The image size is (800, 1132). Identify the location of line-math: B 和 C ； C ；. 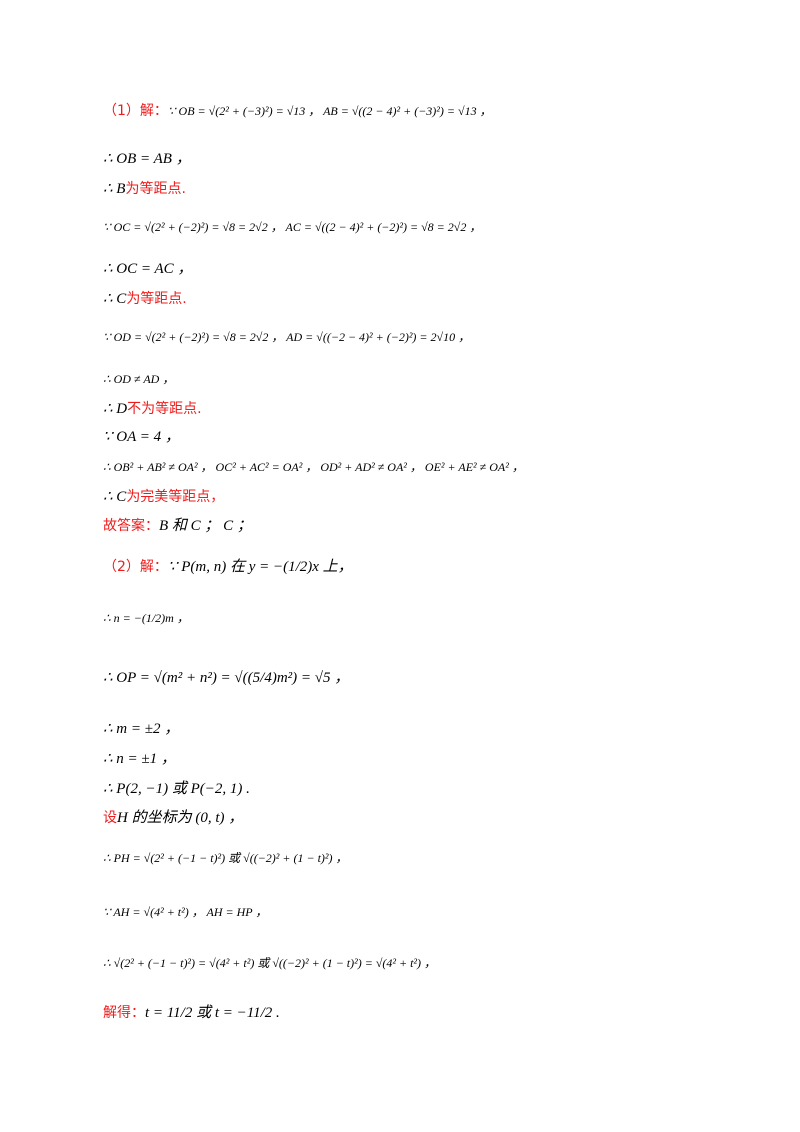
(205, 526).